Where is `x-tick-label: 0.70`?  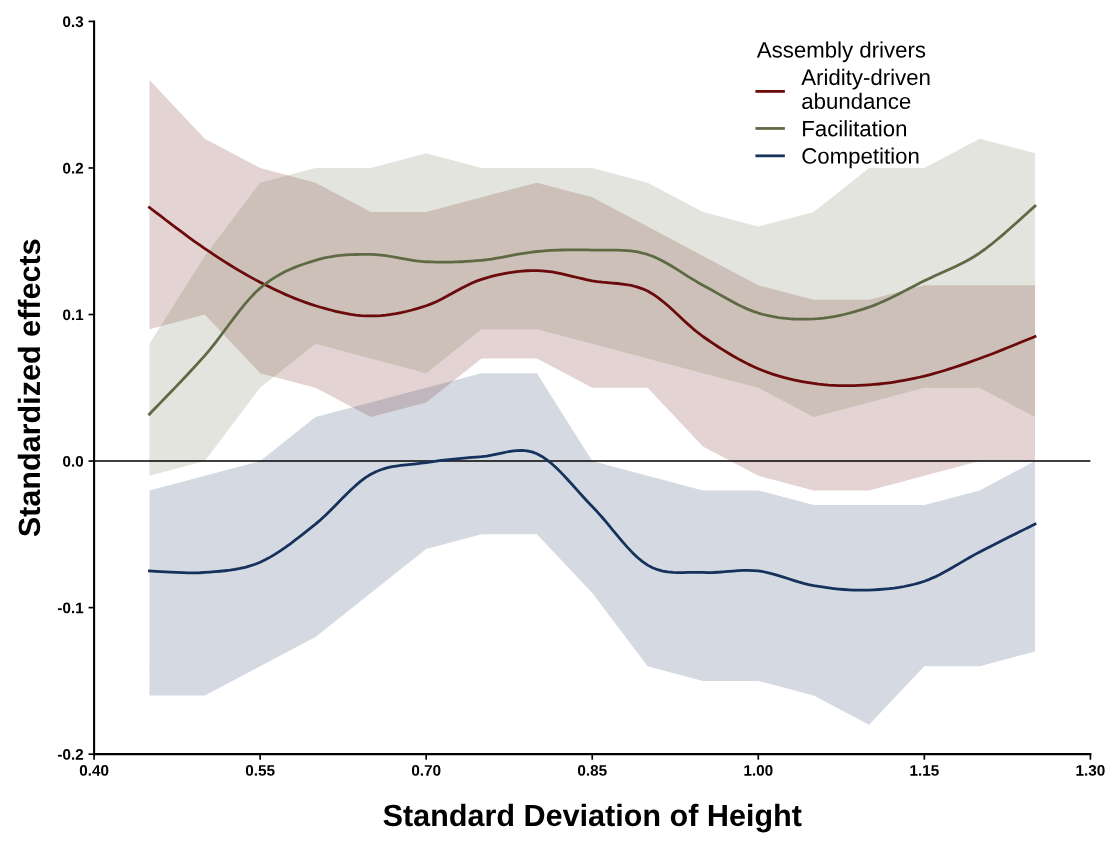 x-tick-label: 0.70 is located at coordinates (426, 770).